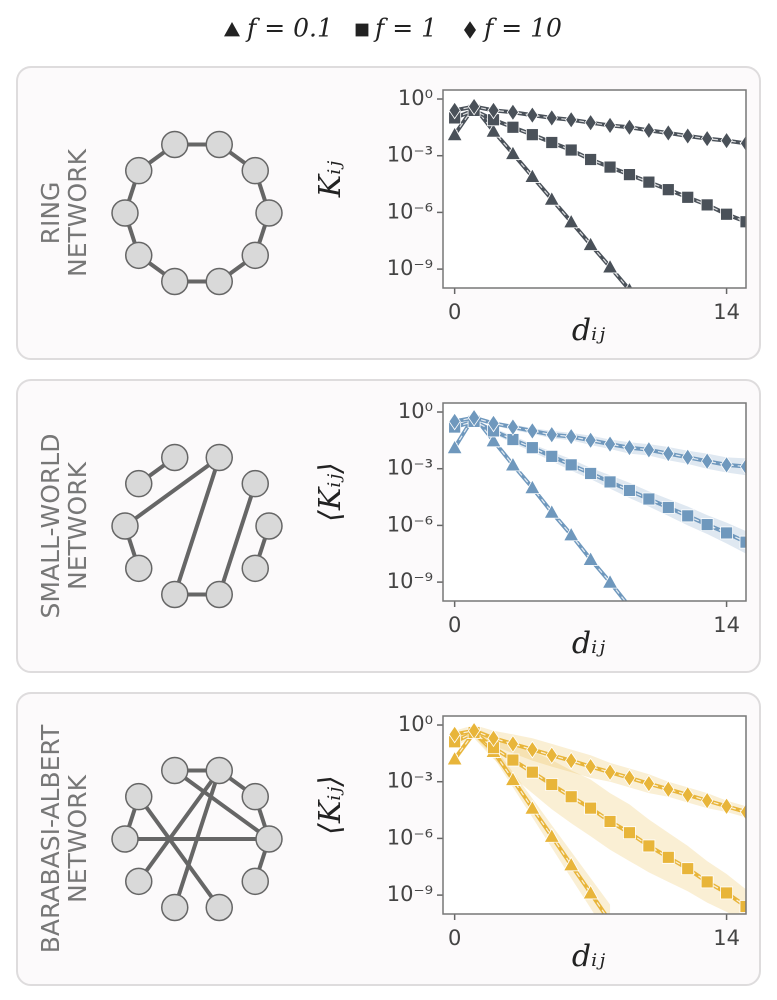 The width and height of the screenshot is (777, 1000). I want to click on x-axis-label: dᵢⱼ, so click(588, 956).